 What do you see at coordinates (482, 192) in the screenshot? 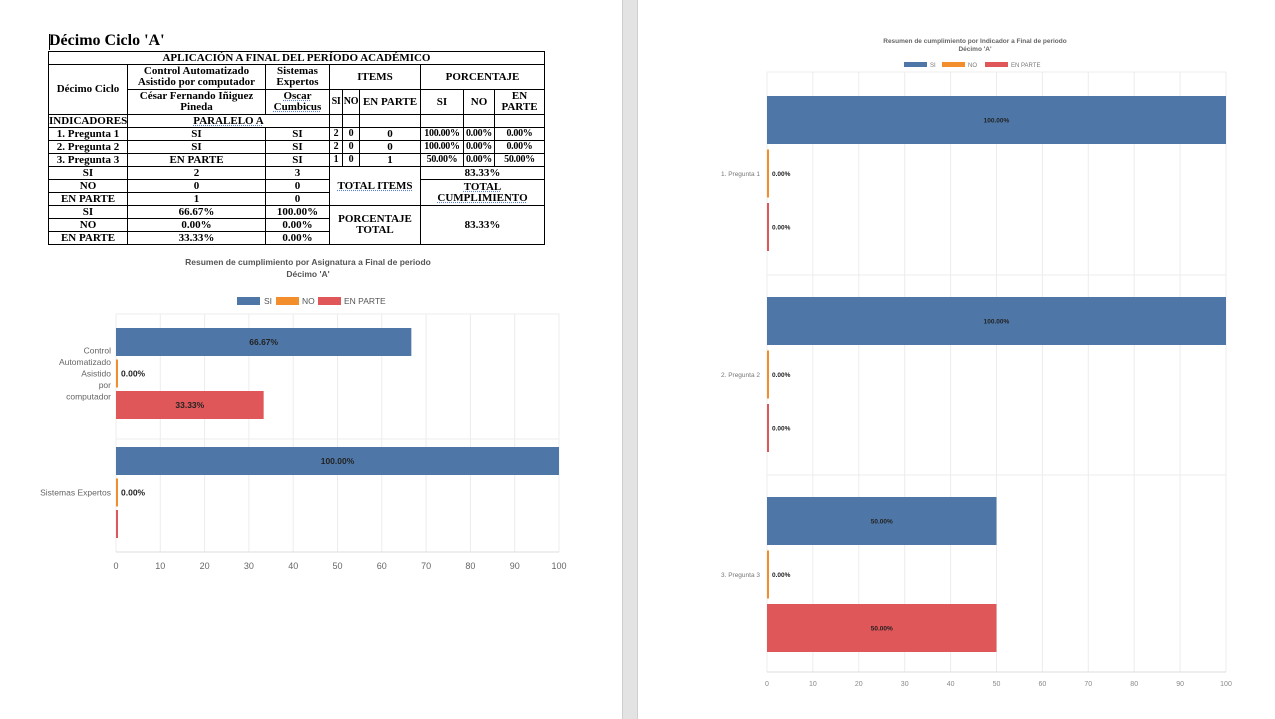
I see `total-cumplimiento-label: TOTAL CUMPLIMIENTO` at bounding box center [482, 192].